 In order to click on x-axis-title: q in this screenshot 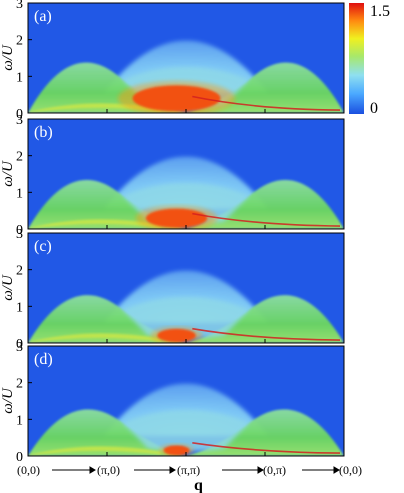, I will do `click(198, 485)`.